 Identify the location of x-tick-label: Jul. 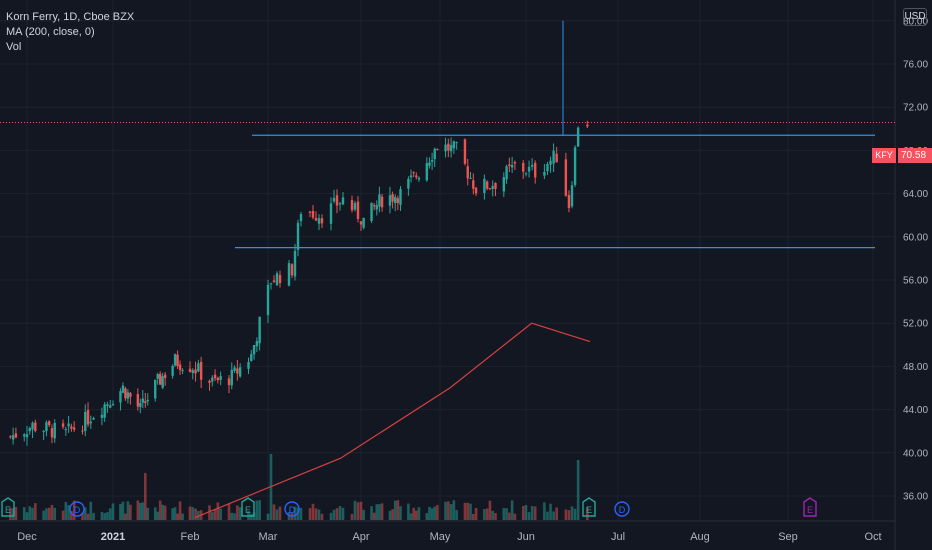
(618, 537).